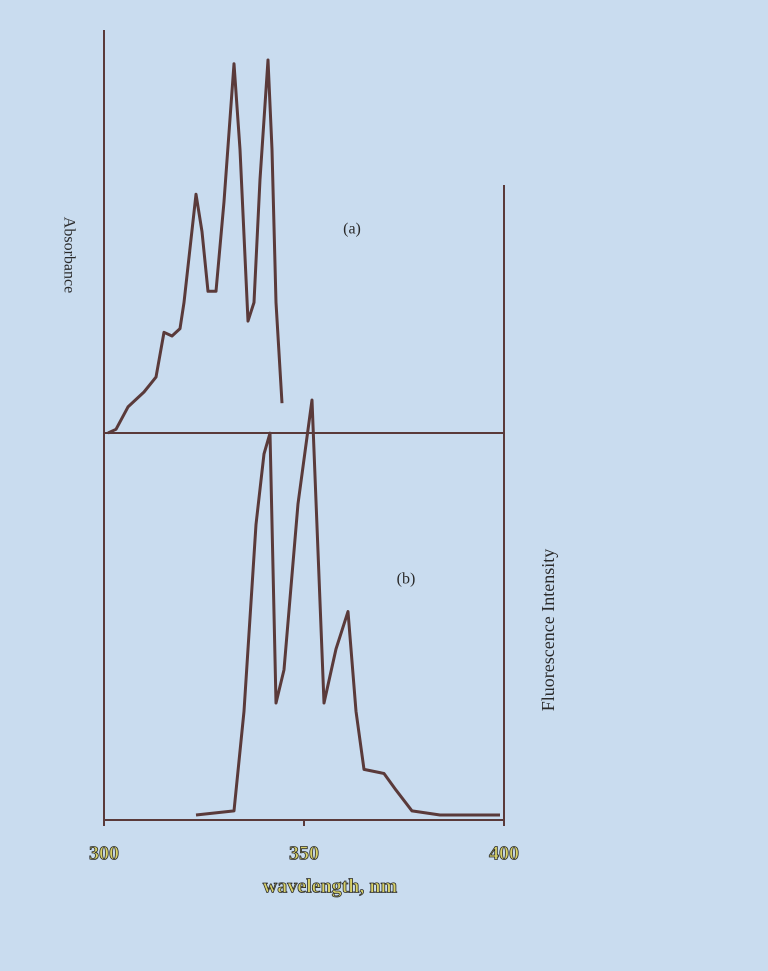  What do you see at coordinates (304, 854) in the screenshot?
I see `x-tick-label: 350` at bounding box center [304, 854].